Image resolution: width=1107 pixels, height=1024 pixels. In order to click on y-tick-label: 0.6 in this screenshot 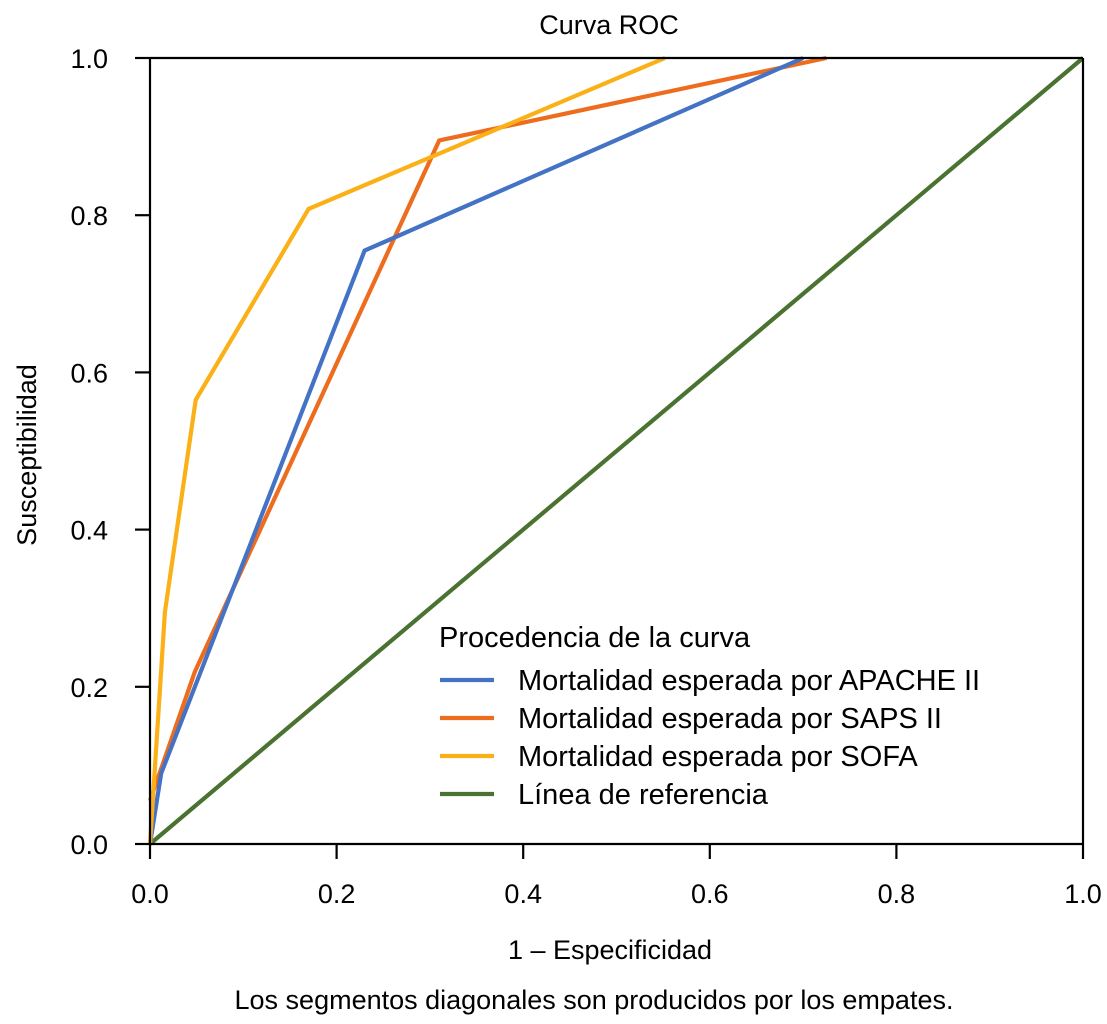, I will do `click(89, 373)`.